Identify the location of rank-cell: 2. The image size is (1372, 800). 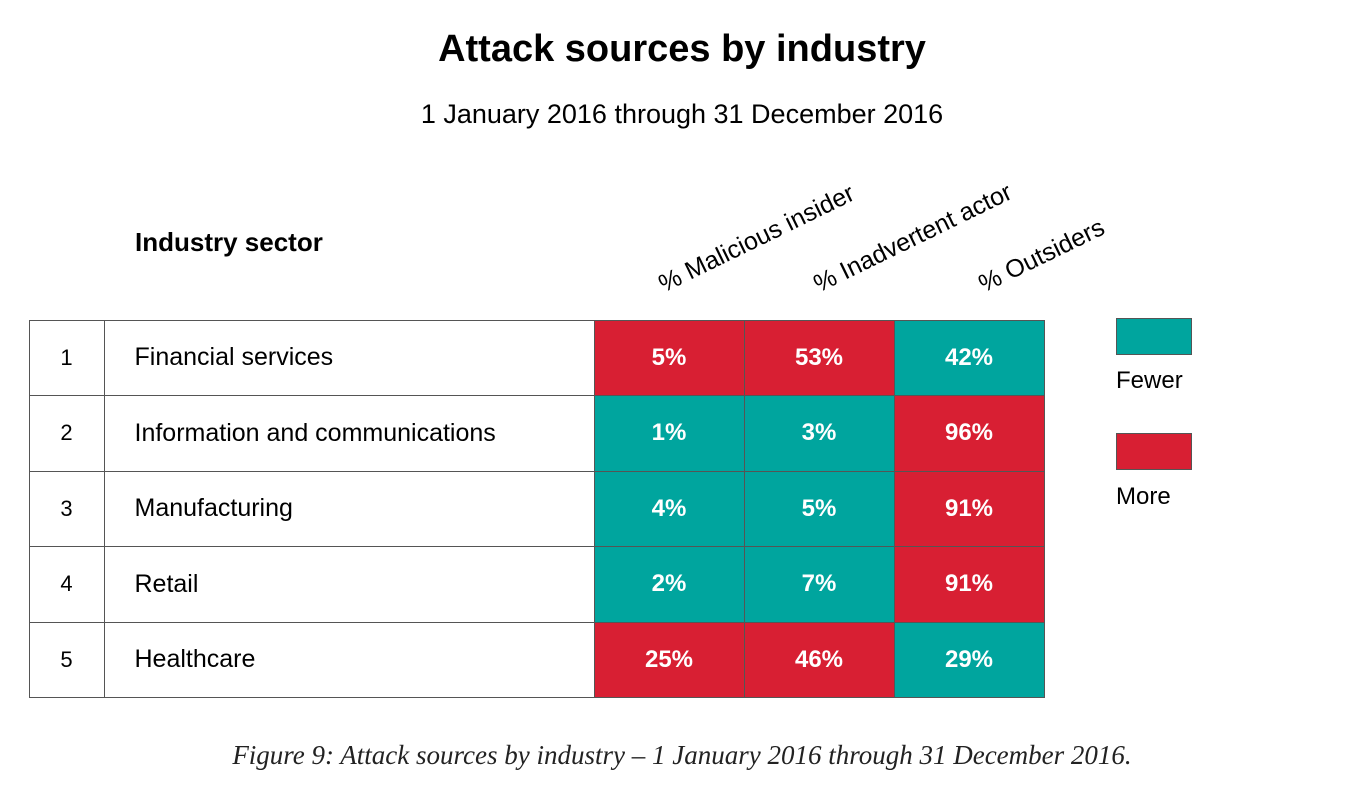
(66, 433).